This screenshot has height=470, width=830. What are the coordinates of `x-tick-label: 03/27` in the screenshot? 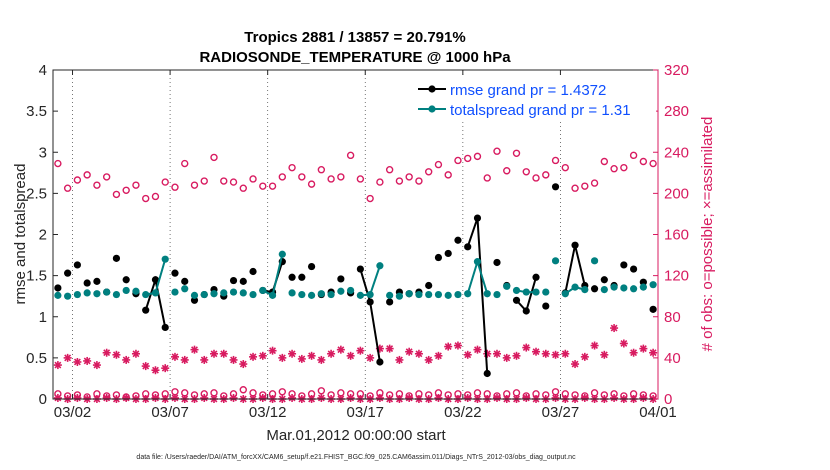 It's located at (561, 412).